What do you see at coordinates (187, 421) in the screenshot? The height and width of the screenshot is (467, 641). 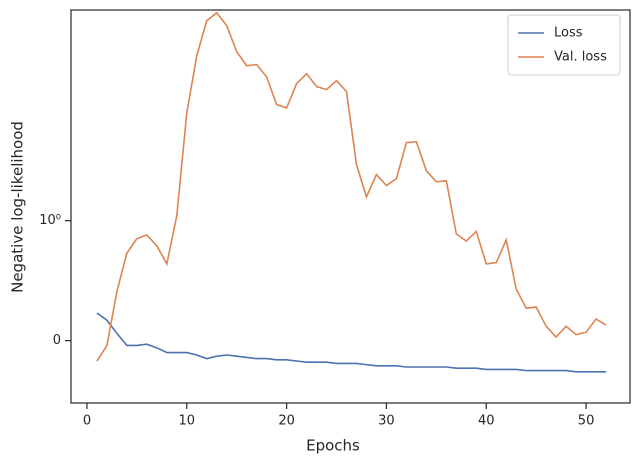 I see `x-tick-label: 10` at bounding box center [187, 421].